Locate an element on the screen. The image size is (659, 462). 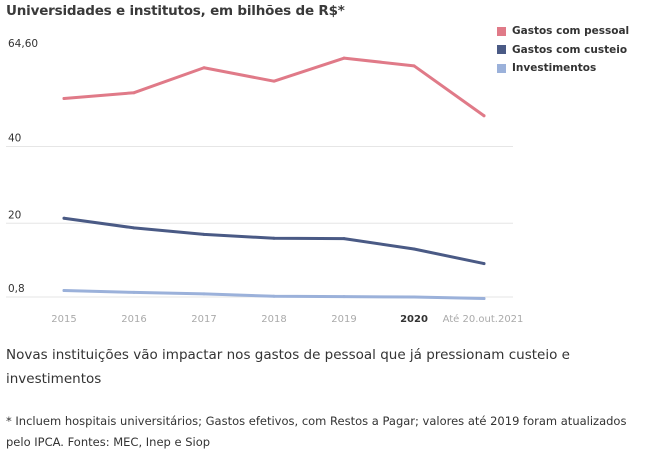
x-tick-label: 2017 is located at coordinates (203, 319).